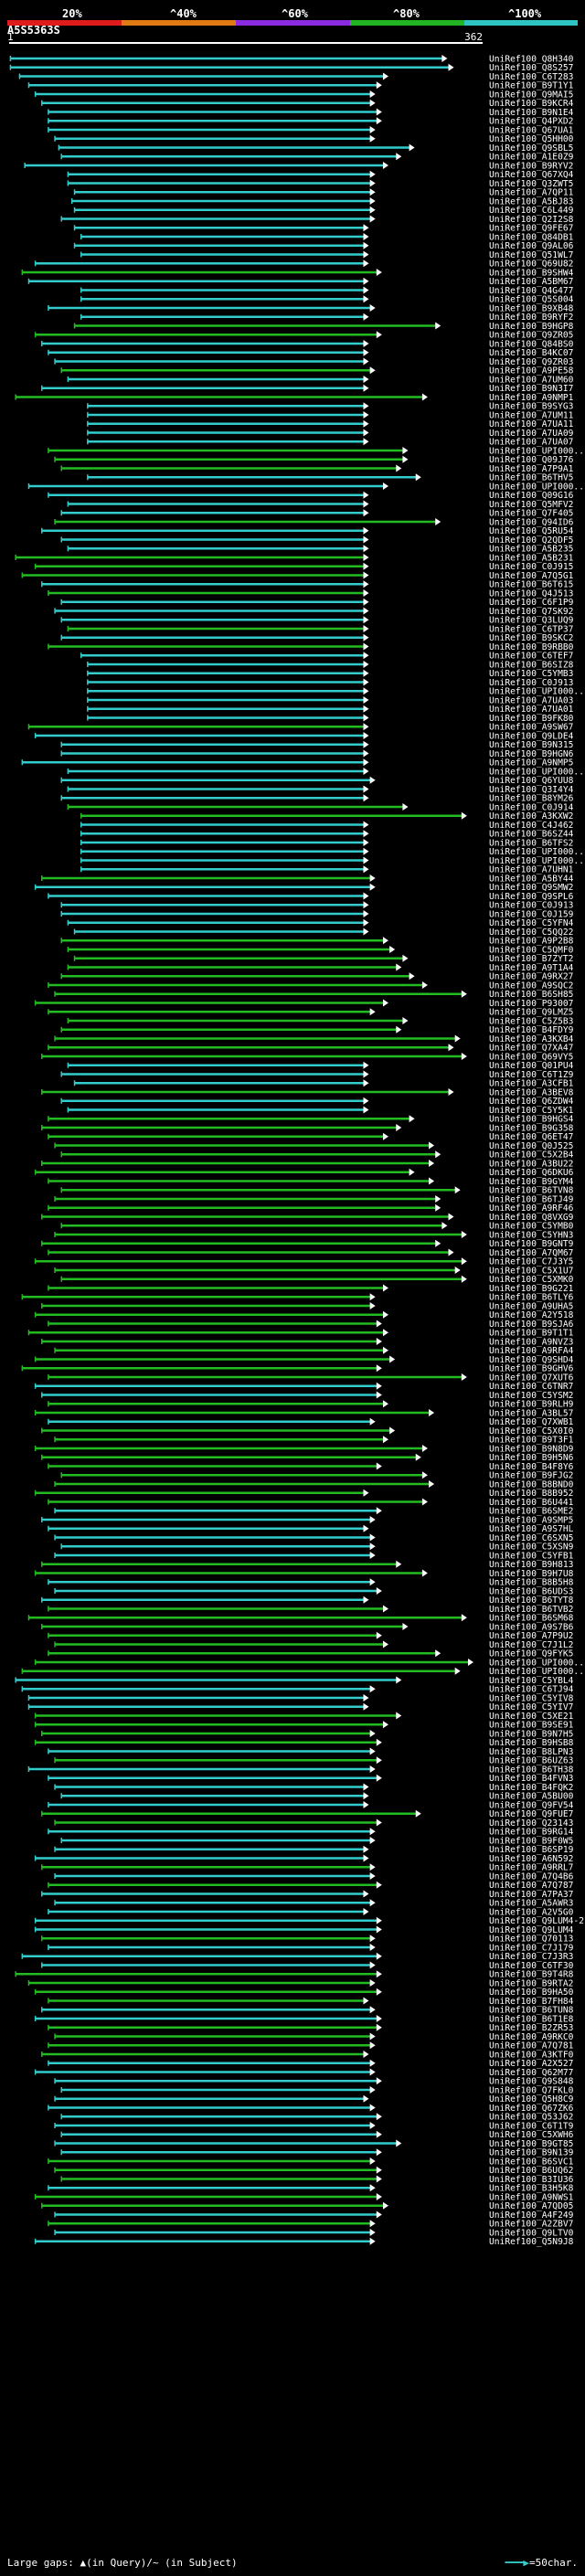 This screenshot has width=585, height=2576. Describe the element at coordinates (304, 2073) in the screenshot. I see `hit-row: UniRef100_Q62M77` at that location.